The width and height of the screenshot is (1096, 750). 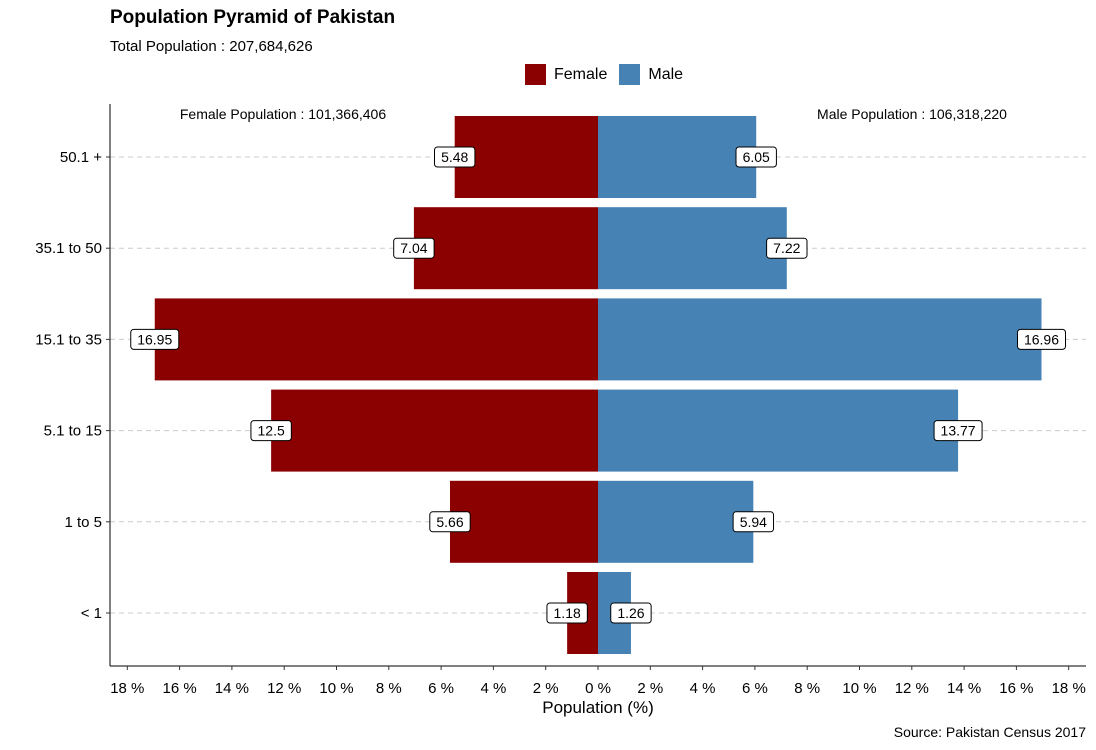 What do you see at coordinates (253, 17) in the screenshot?
I see `chart-title: Population Pyramid of Pakistan` at bounding box center [253, 17].